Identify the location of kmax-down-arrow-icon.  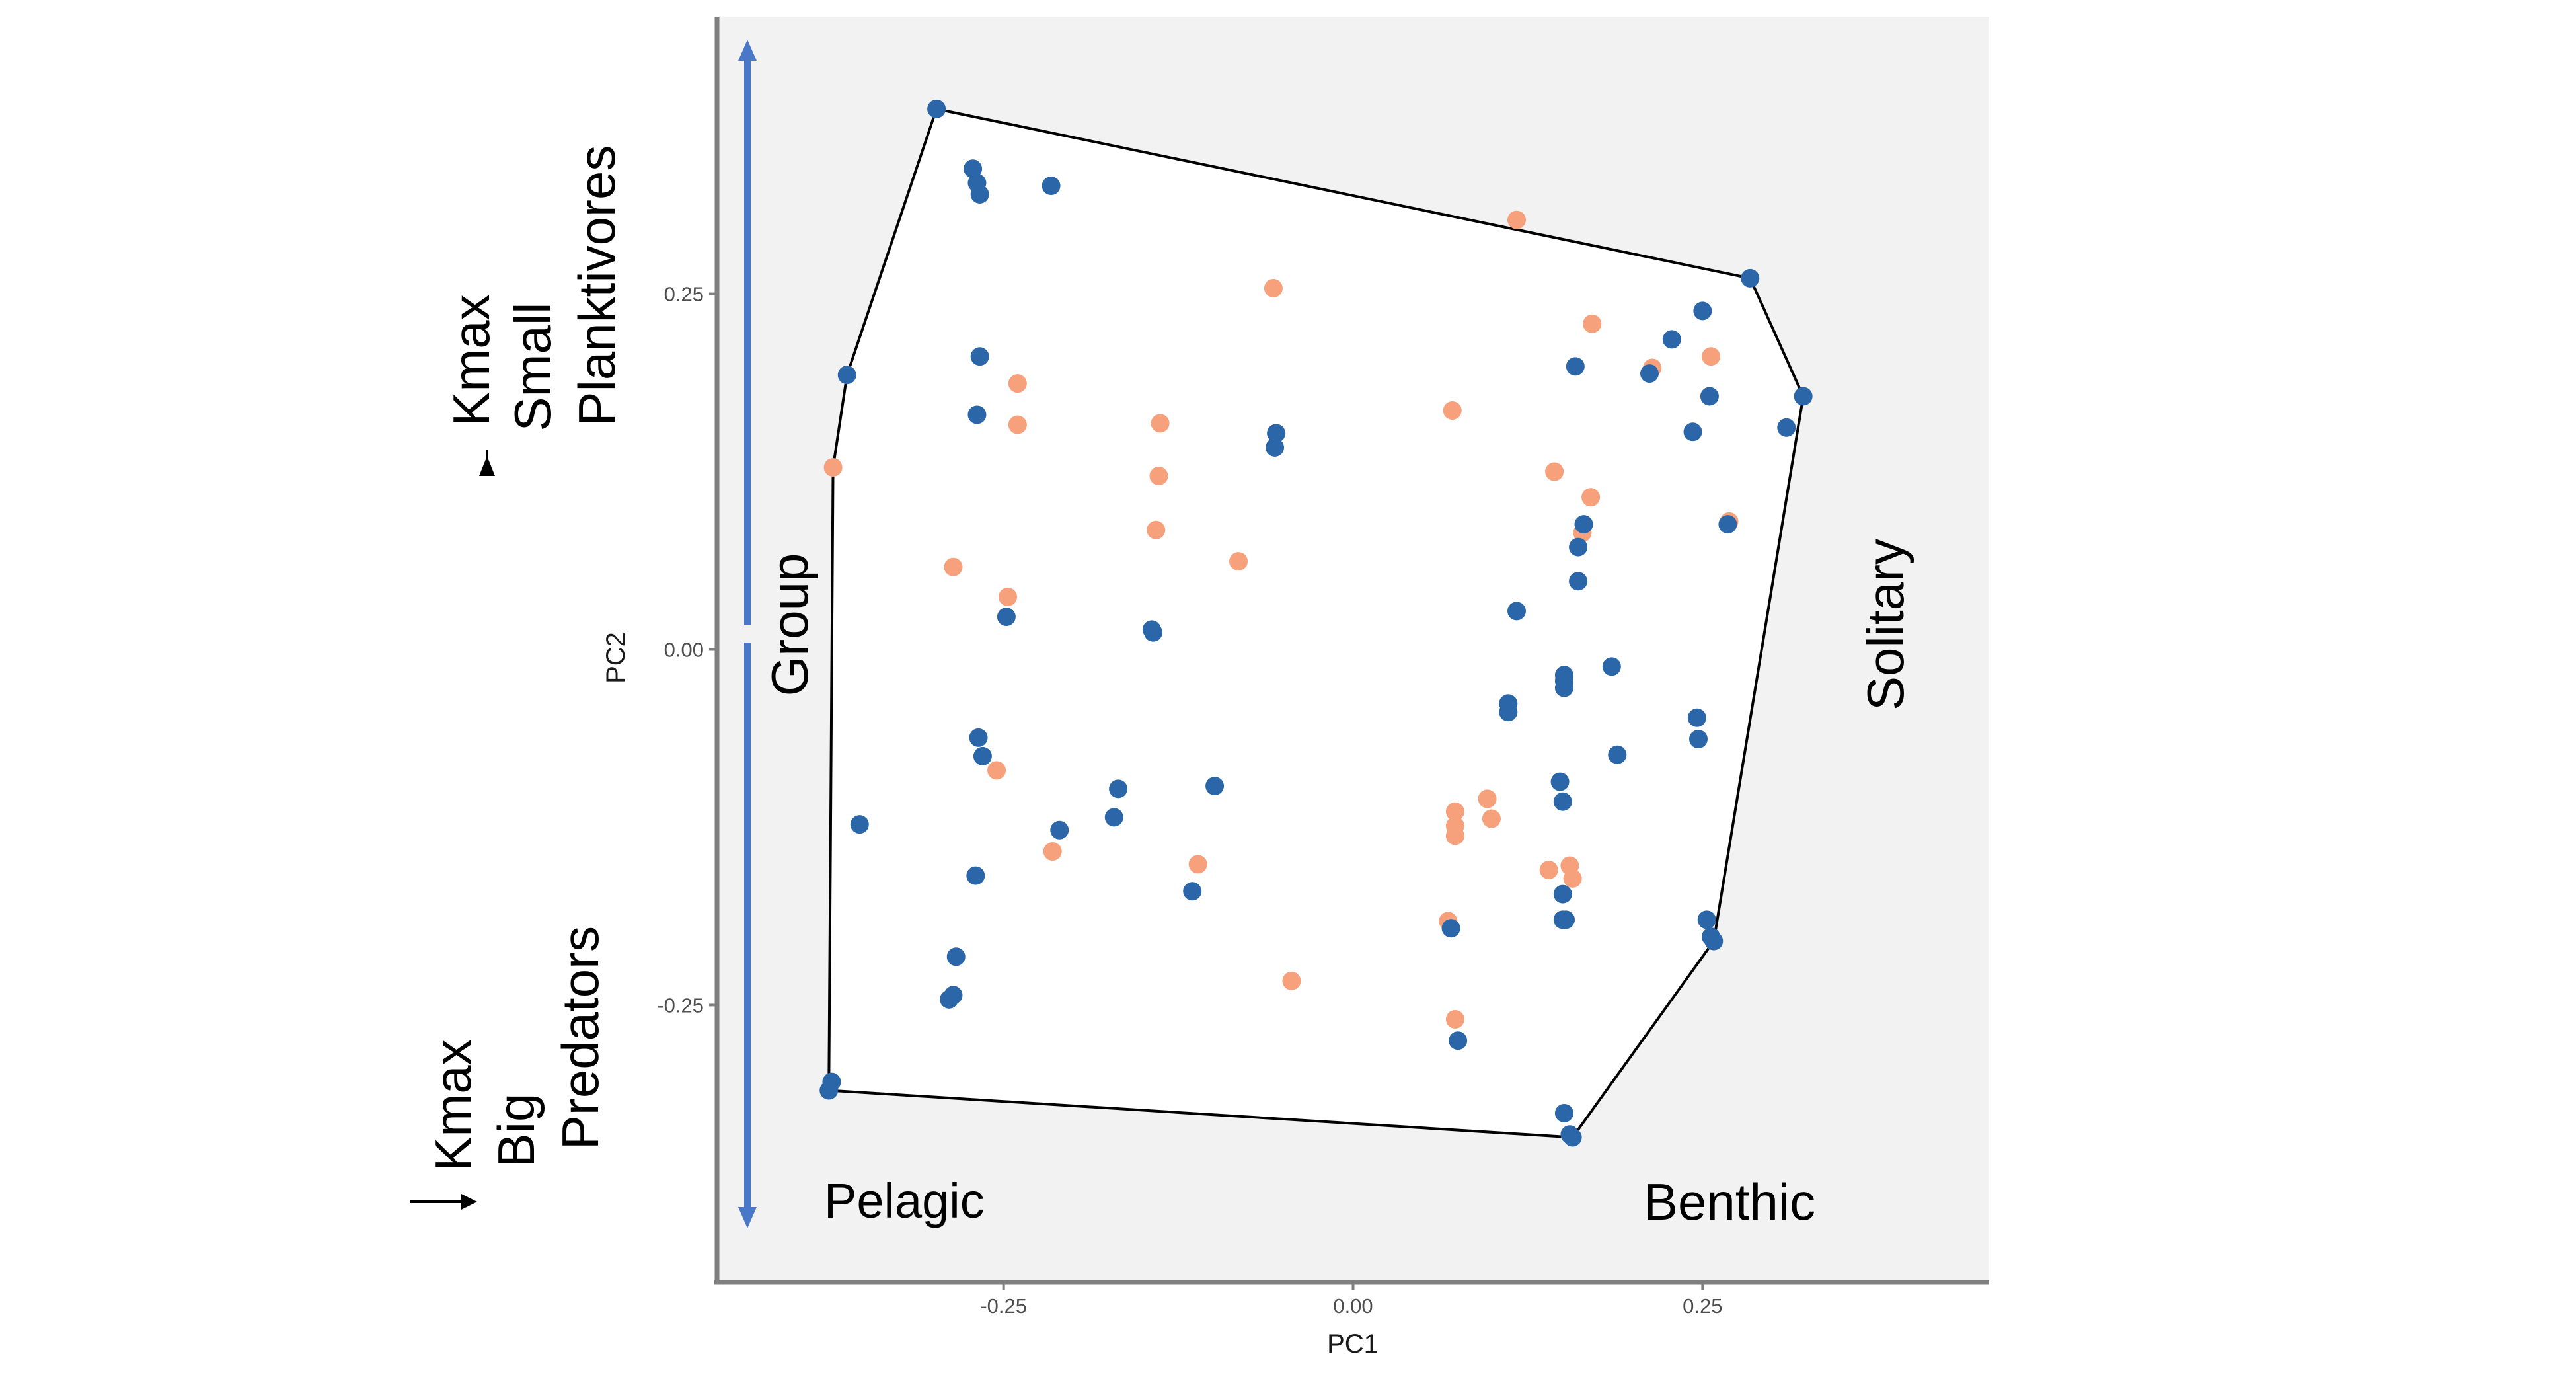
(469, 1202).